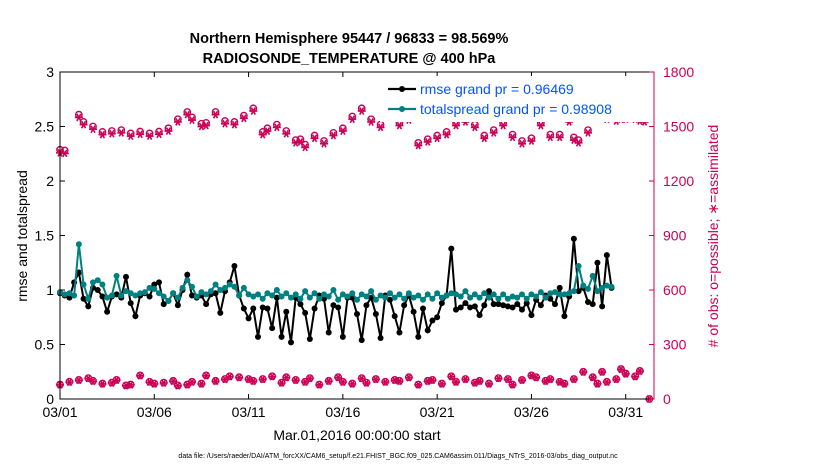 This screenshot has height=470, width=830. What do you see at coordinates (667, 399) in the screenshot?
I see `y2-tick-label: 0` at bounding box center [667, 399].